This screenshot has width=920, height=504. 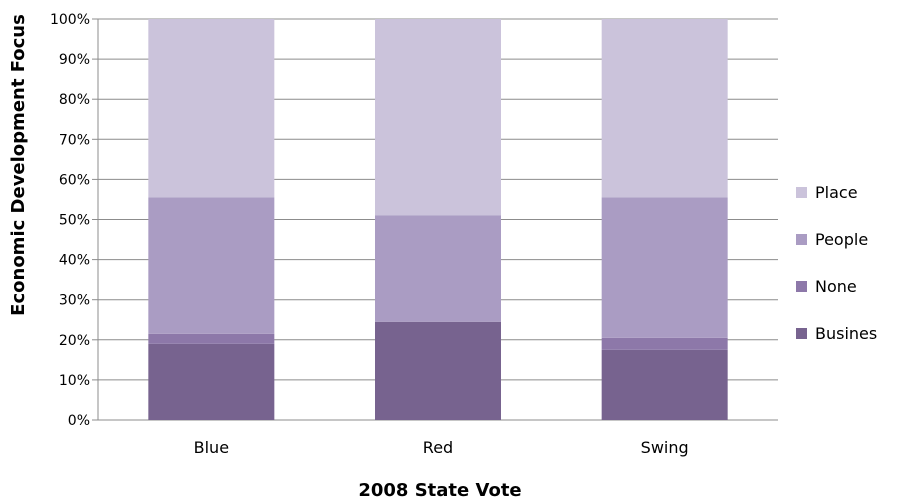 I want to click on y-tick-label: 50%, so click(x=74, y=221).